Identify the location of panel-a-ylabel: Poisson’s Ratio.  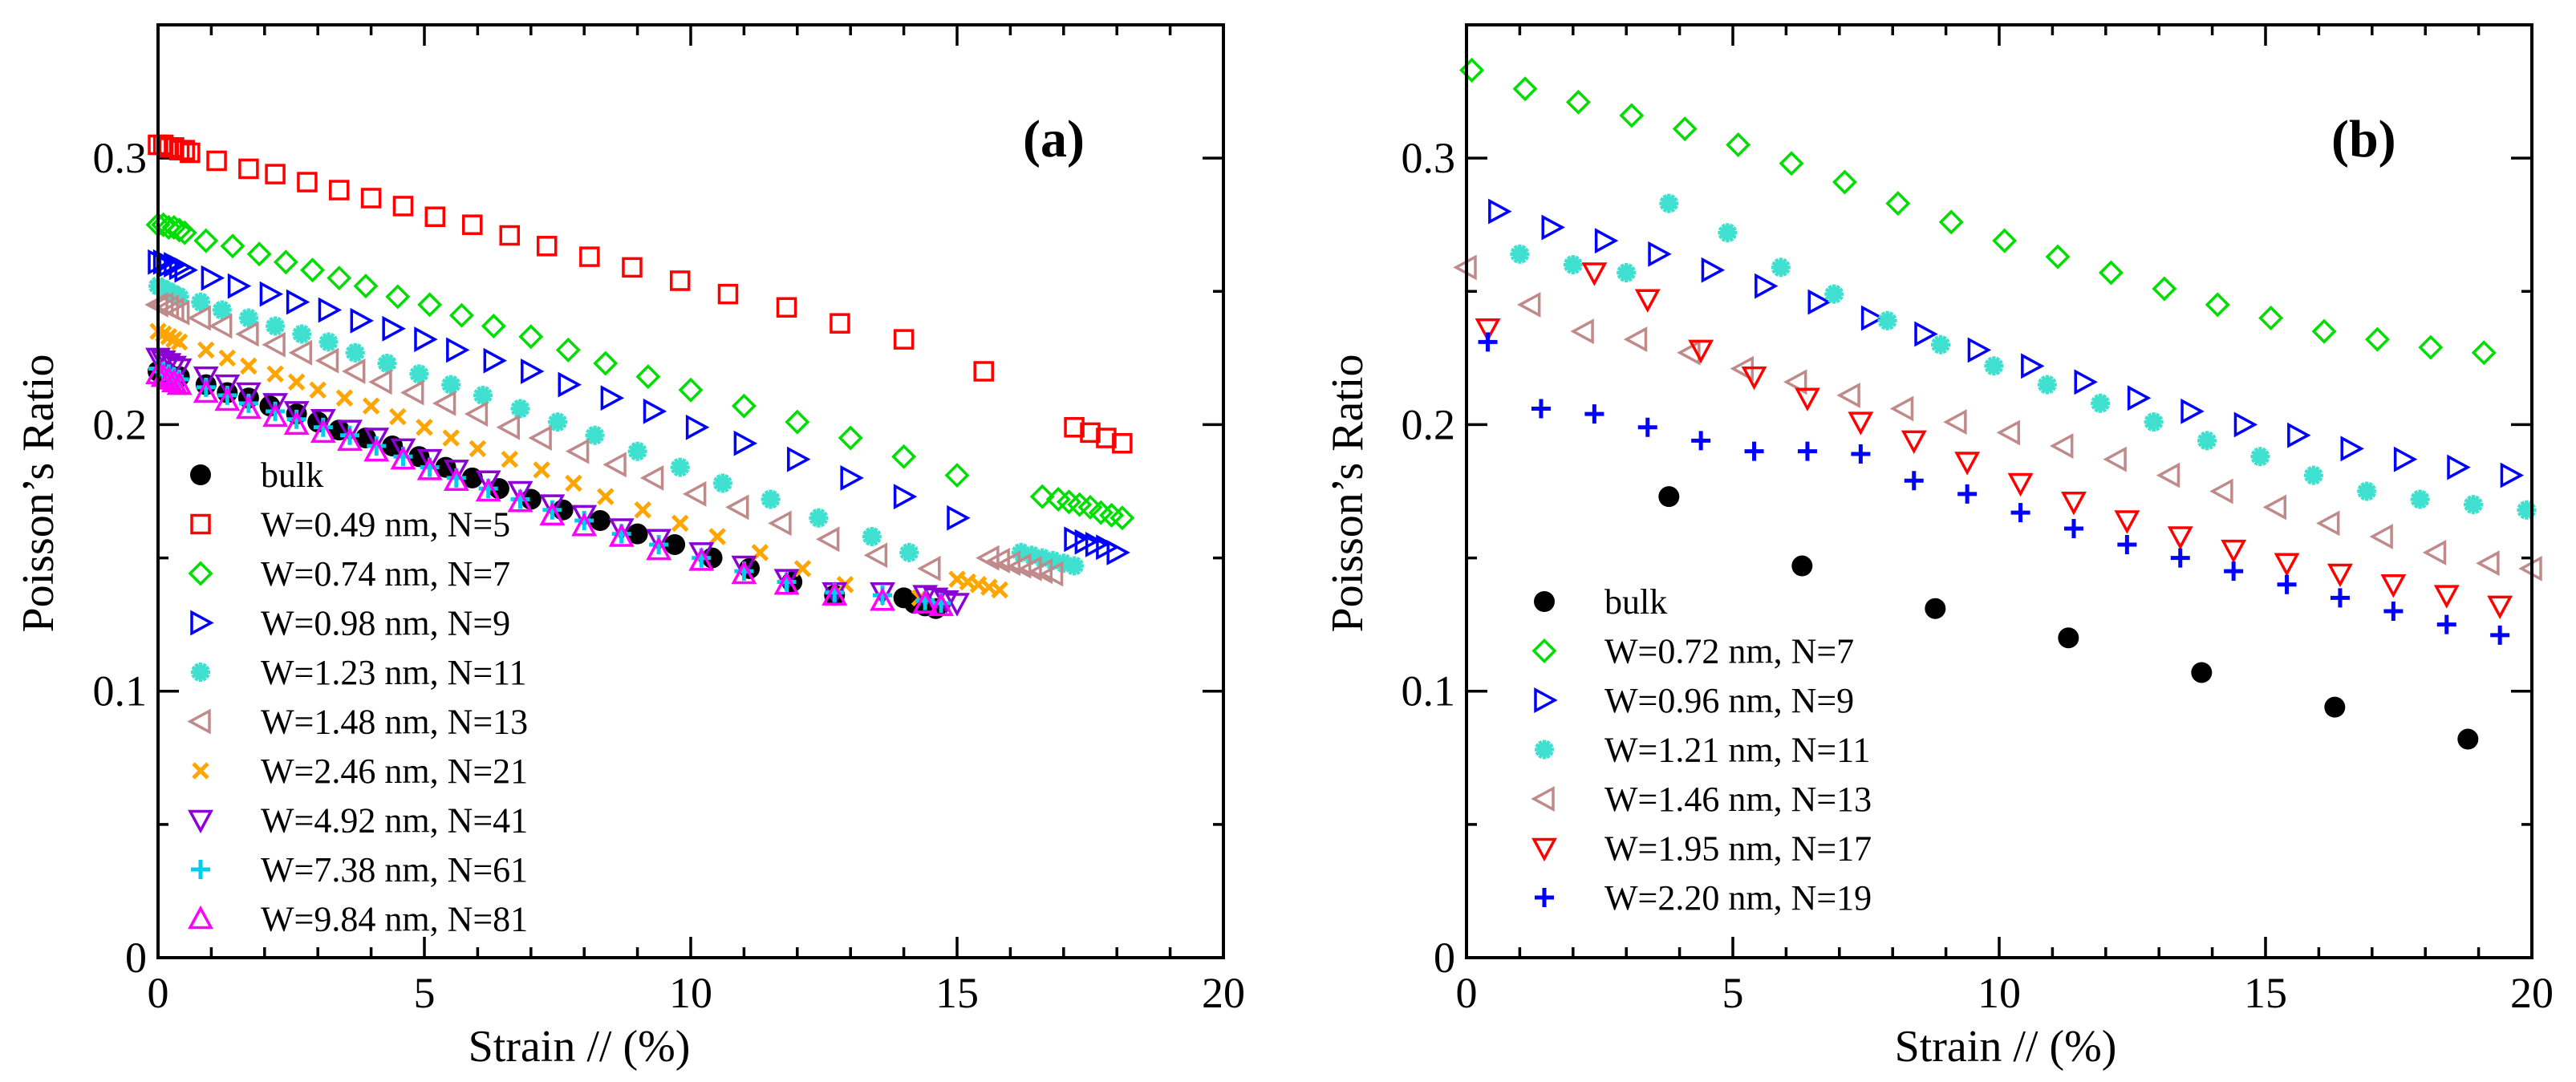
(38, 494).